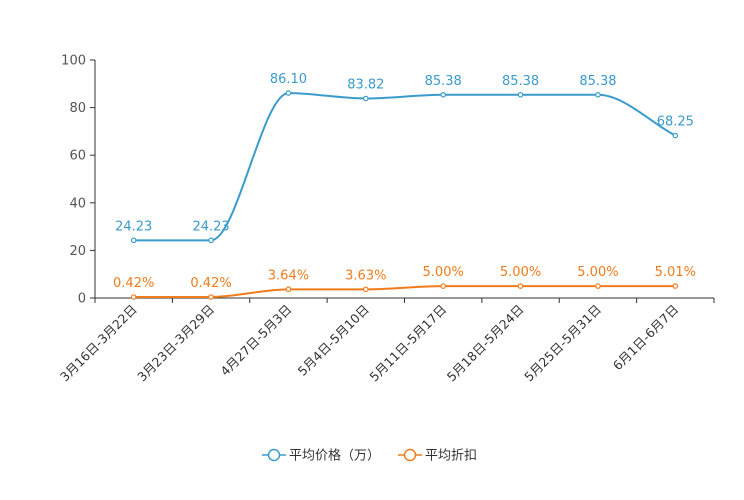  What do you see at coordinates (77, 251) in the screenshot?
I see `y-tick-label: 20` at bounding box center [77, 251].